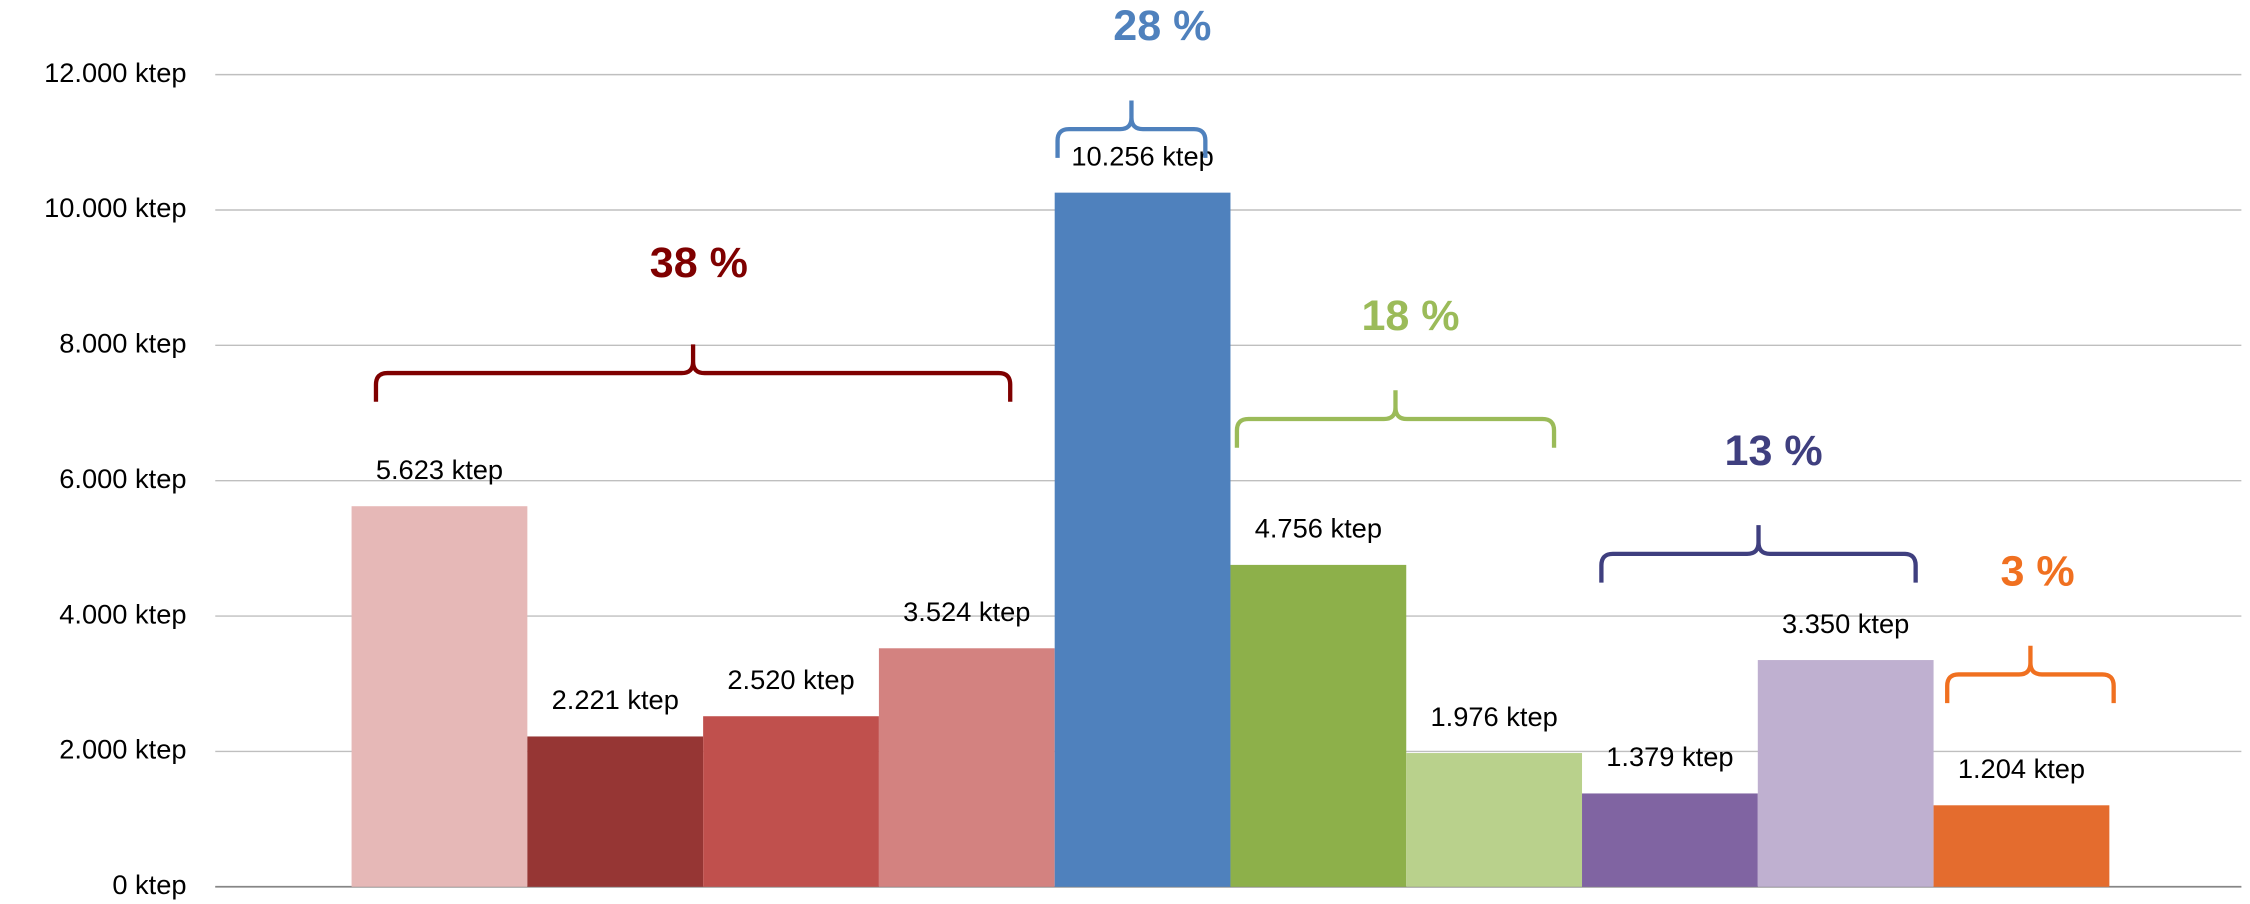  What do you see at coordinates (115, 72) in the screenshot?
I see `y-tick-label: 12.000 ktep` at bounding box center [115, 72].